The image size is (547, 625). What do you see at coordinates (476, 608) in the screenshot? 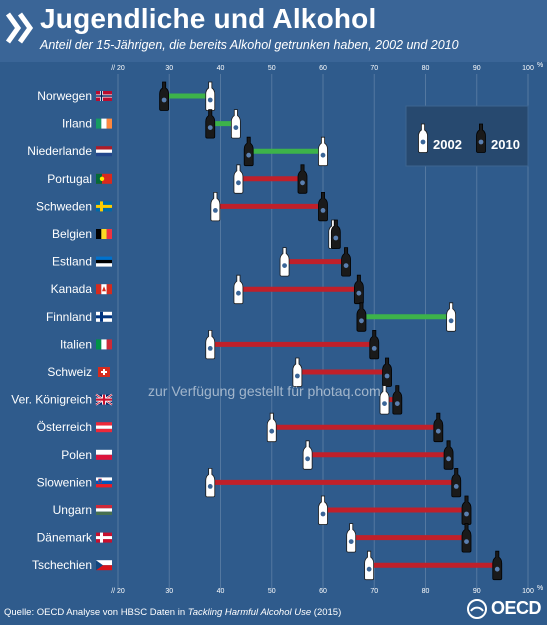
I see `oecd-globe-icon` at bounding box center [476, 608].